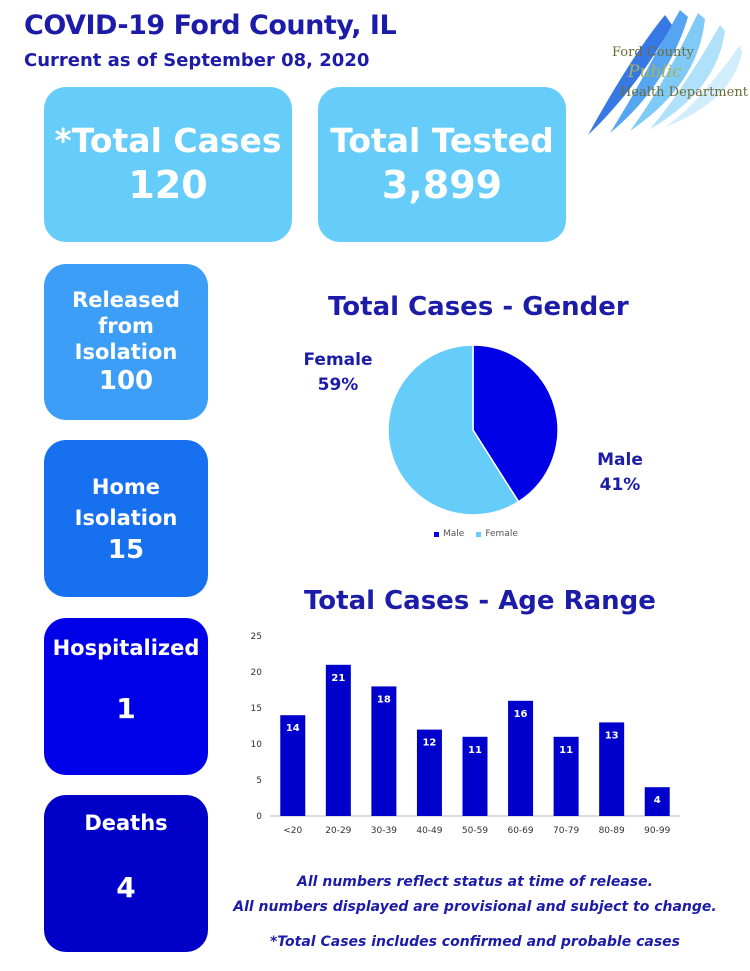  I want to click on legend-swatch-male, so click(436, 534).